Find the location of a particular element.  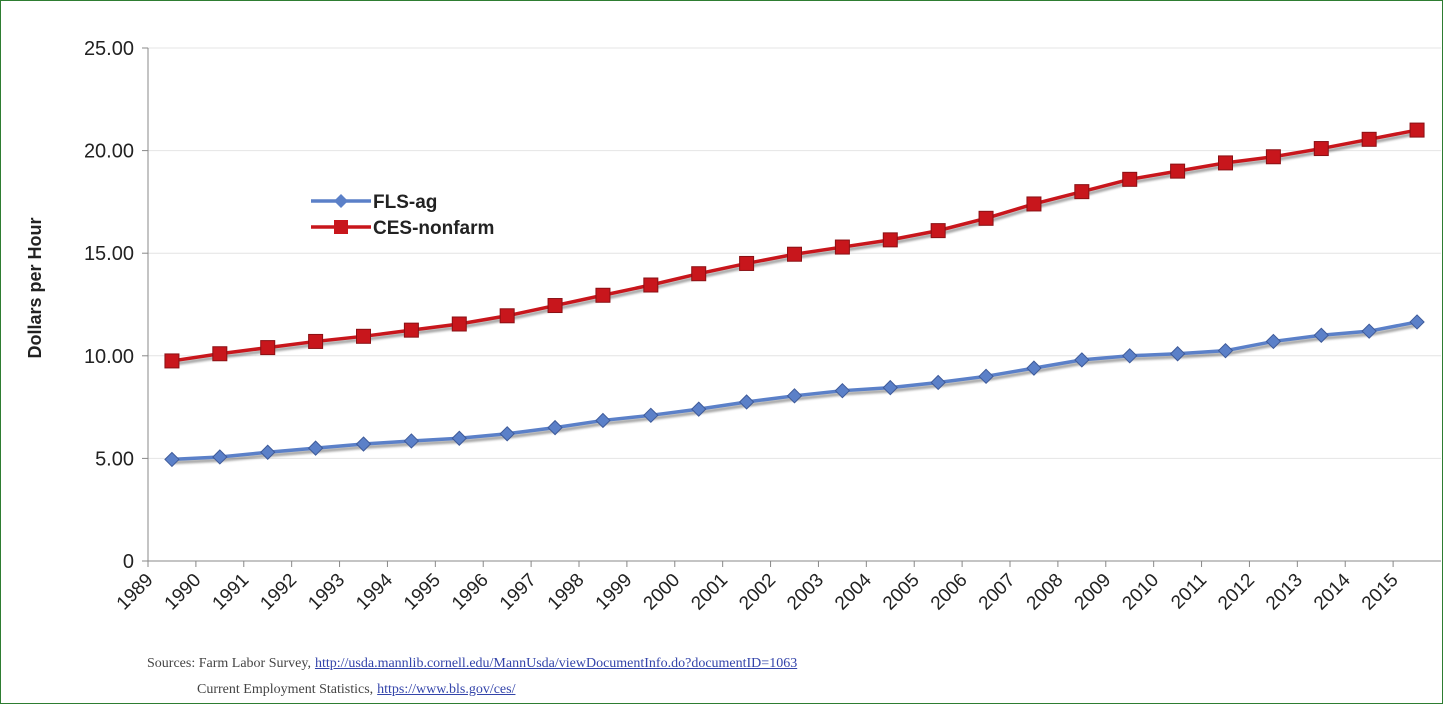

x-tick-label: 2006 is located at coordinates (949, 592).